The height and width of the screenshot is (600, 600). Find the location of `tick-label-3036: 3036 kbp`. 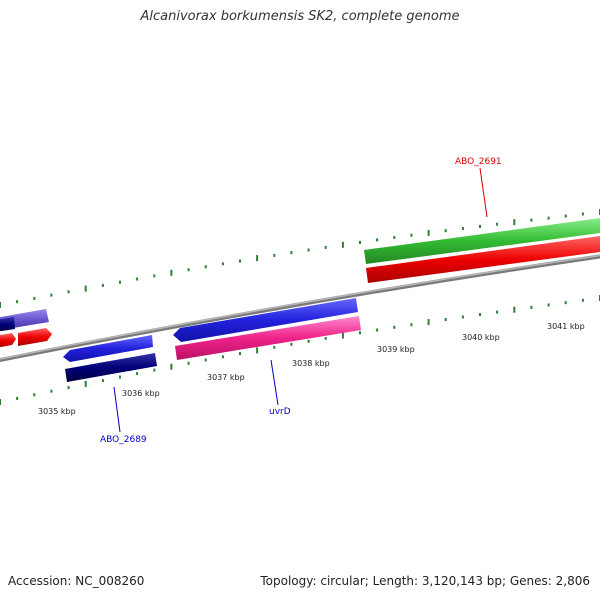

tick-label-3036: 3036 kbp is located at coordinates (141, 393).